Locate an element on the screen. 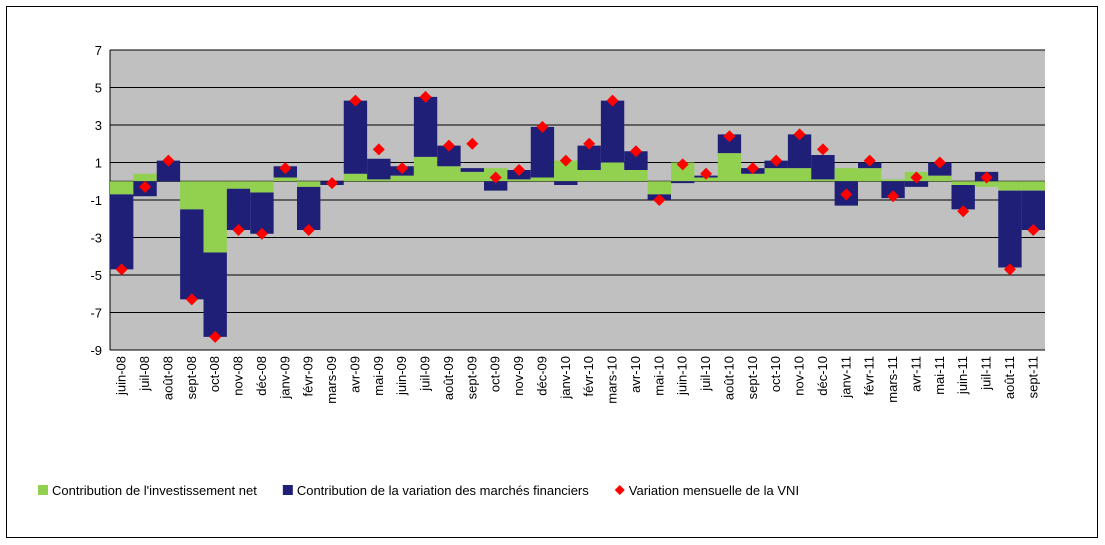 This screenshot has height=545, width=1105. x-tick-label: mai-09 is located at coordinates (378, 376).